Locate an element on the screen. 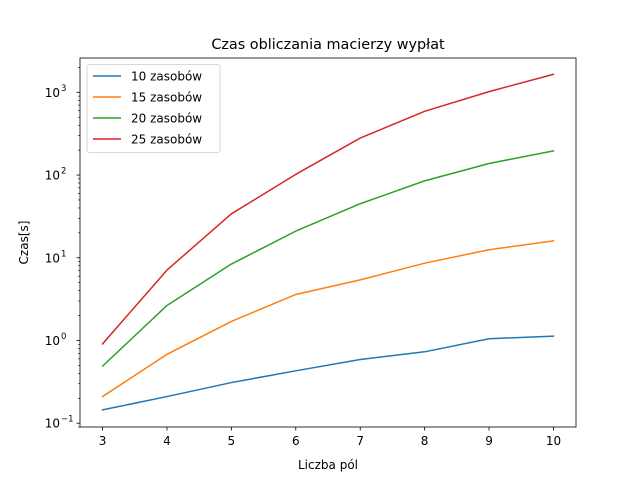 The height and width of the screenshot is (480, 640). y-axis-label: Czas[s] is located at coordinates (24, 243).